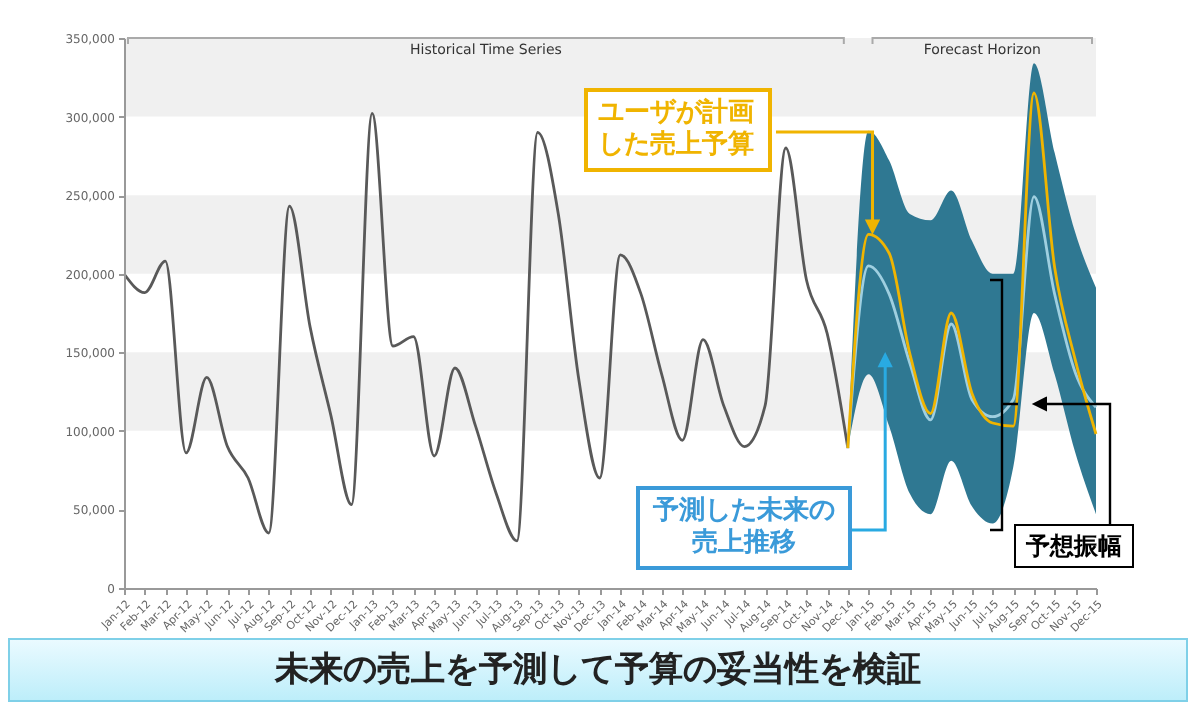  What do you see at coordinates (1074, 546) in the screenshot?
I see `annotation: 予想振幅` at bounding box center [1074, 546].